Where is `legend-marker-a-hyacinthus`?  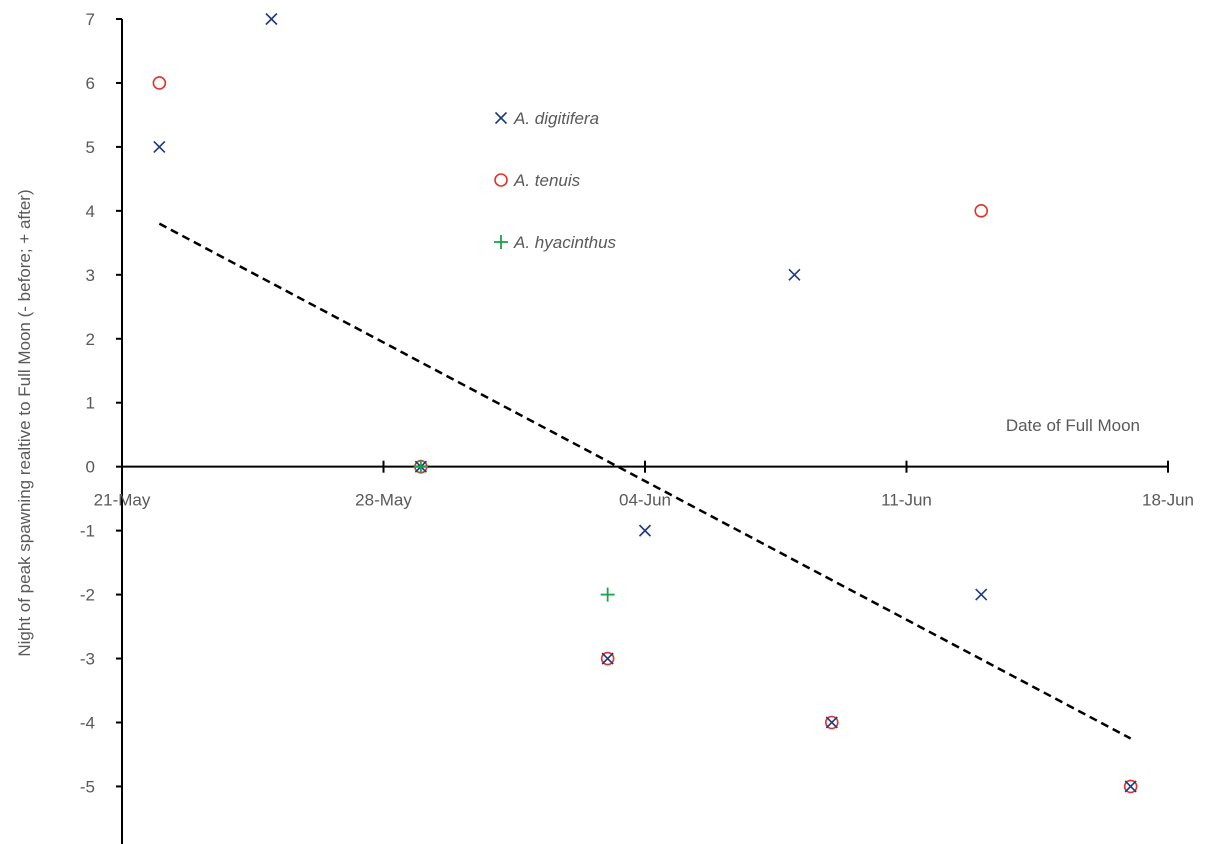
legend-marker-a-hyacinthus is located at coordinates (501, 242).